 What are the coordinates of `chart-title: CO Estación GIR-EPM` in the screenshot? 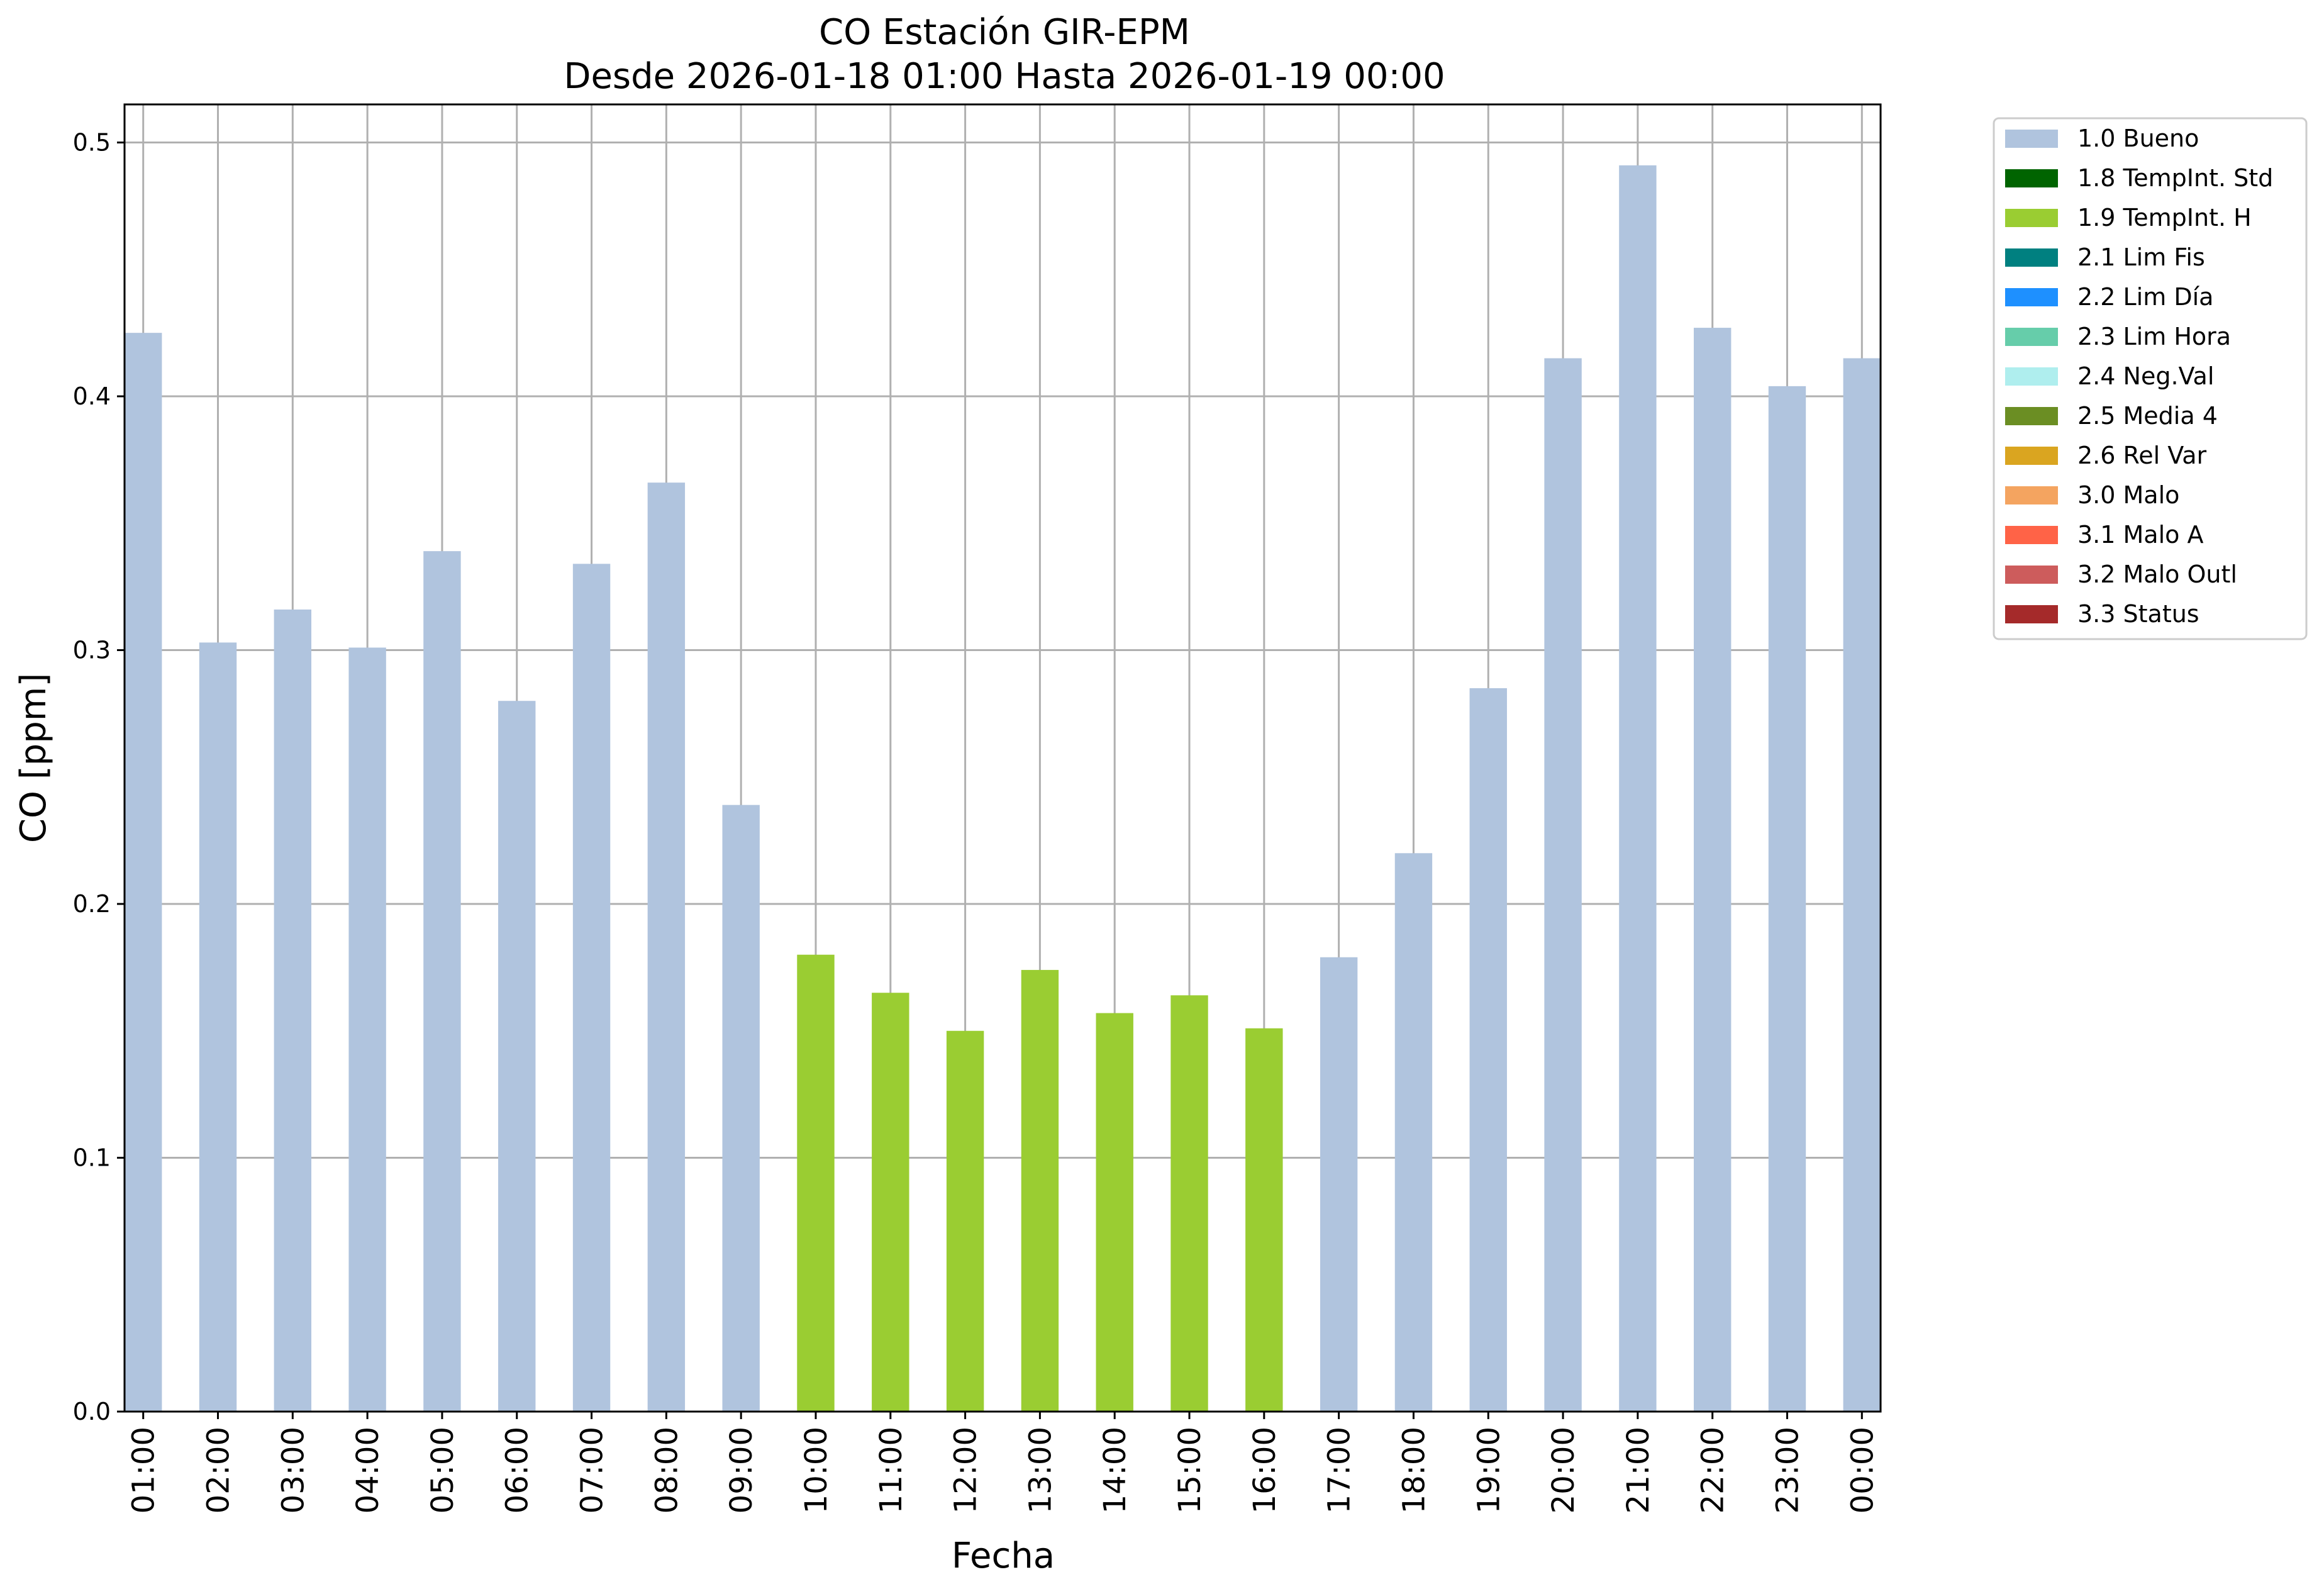 It's located at (1004, 32).